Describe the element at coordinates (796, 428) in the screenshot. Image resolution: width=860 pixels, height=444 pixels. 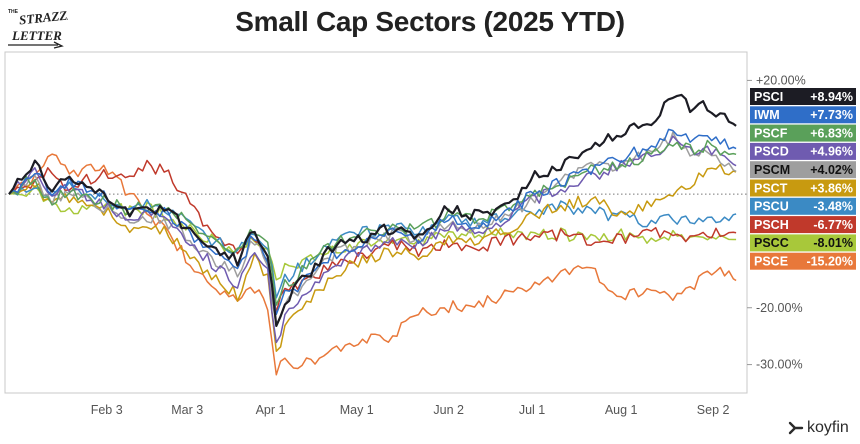
I see `koyfin-logo-icon` at that location.